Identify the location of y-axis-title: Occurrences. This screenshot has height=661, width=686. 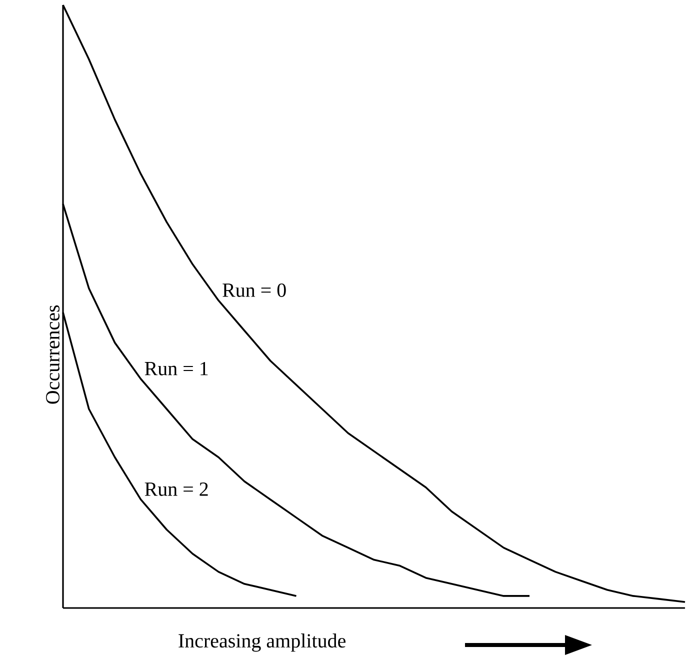
(53, 354).